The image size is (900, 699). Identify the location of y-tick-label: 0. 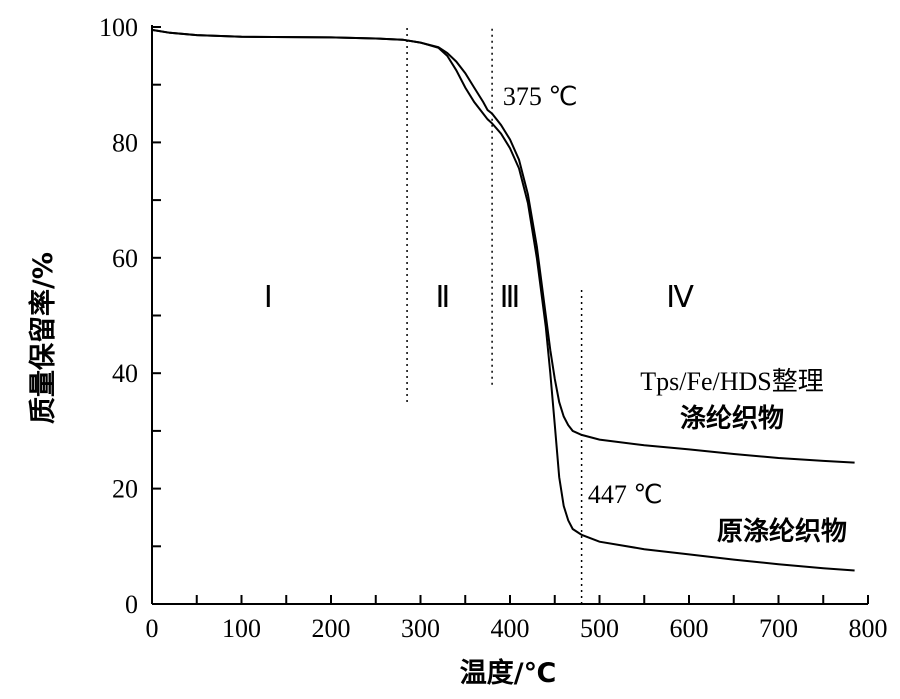
(131, 604).